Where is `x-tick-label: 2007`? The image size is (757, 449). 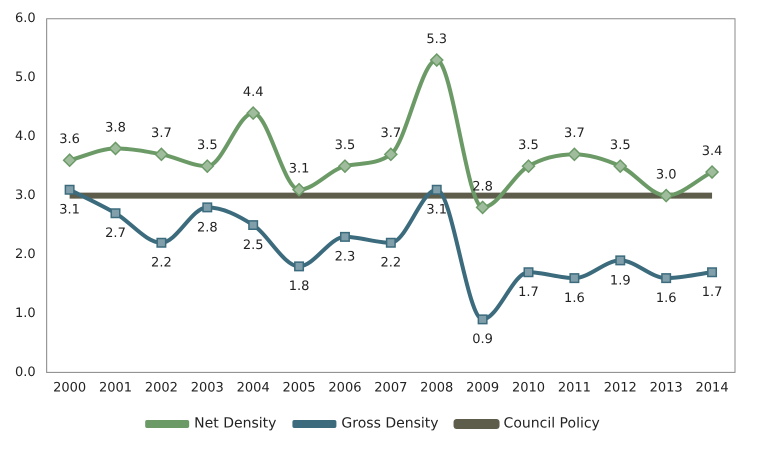
x-tick-label: 2007 is located at coordinates (391, 388).